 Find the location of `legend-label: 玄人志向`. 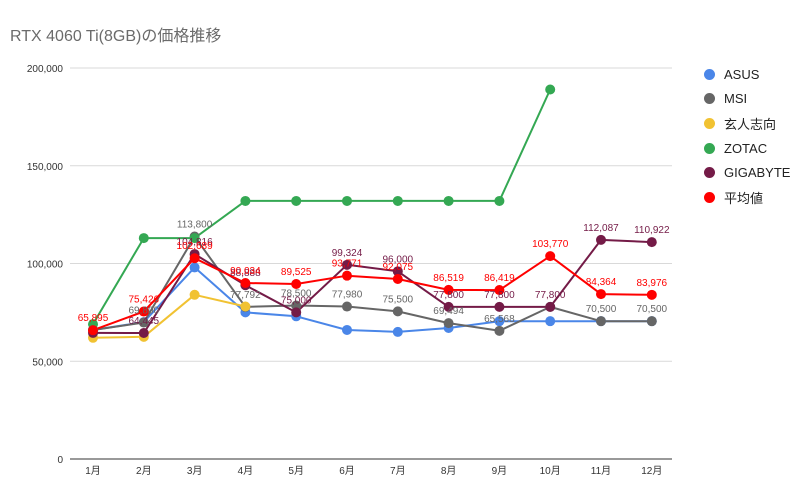

legend-label: 玄人志向 is located at coordinates (750, 124).